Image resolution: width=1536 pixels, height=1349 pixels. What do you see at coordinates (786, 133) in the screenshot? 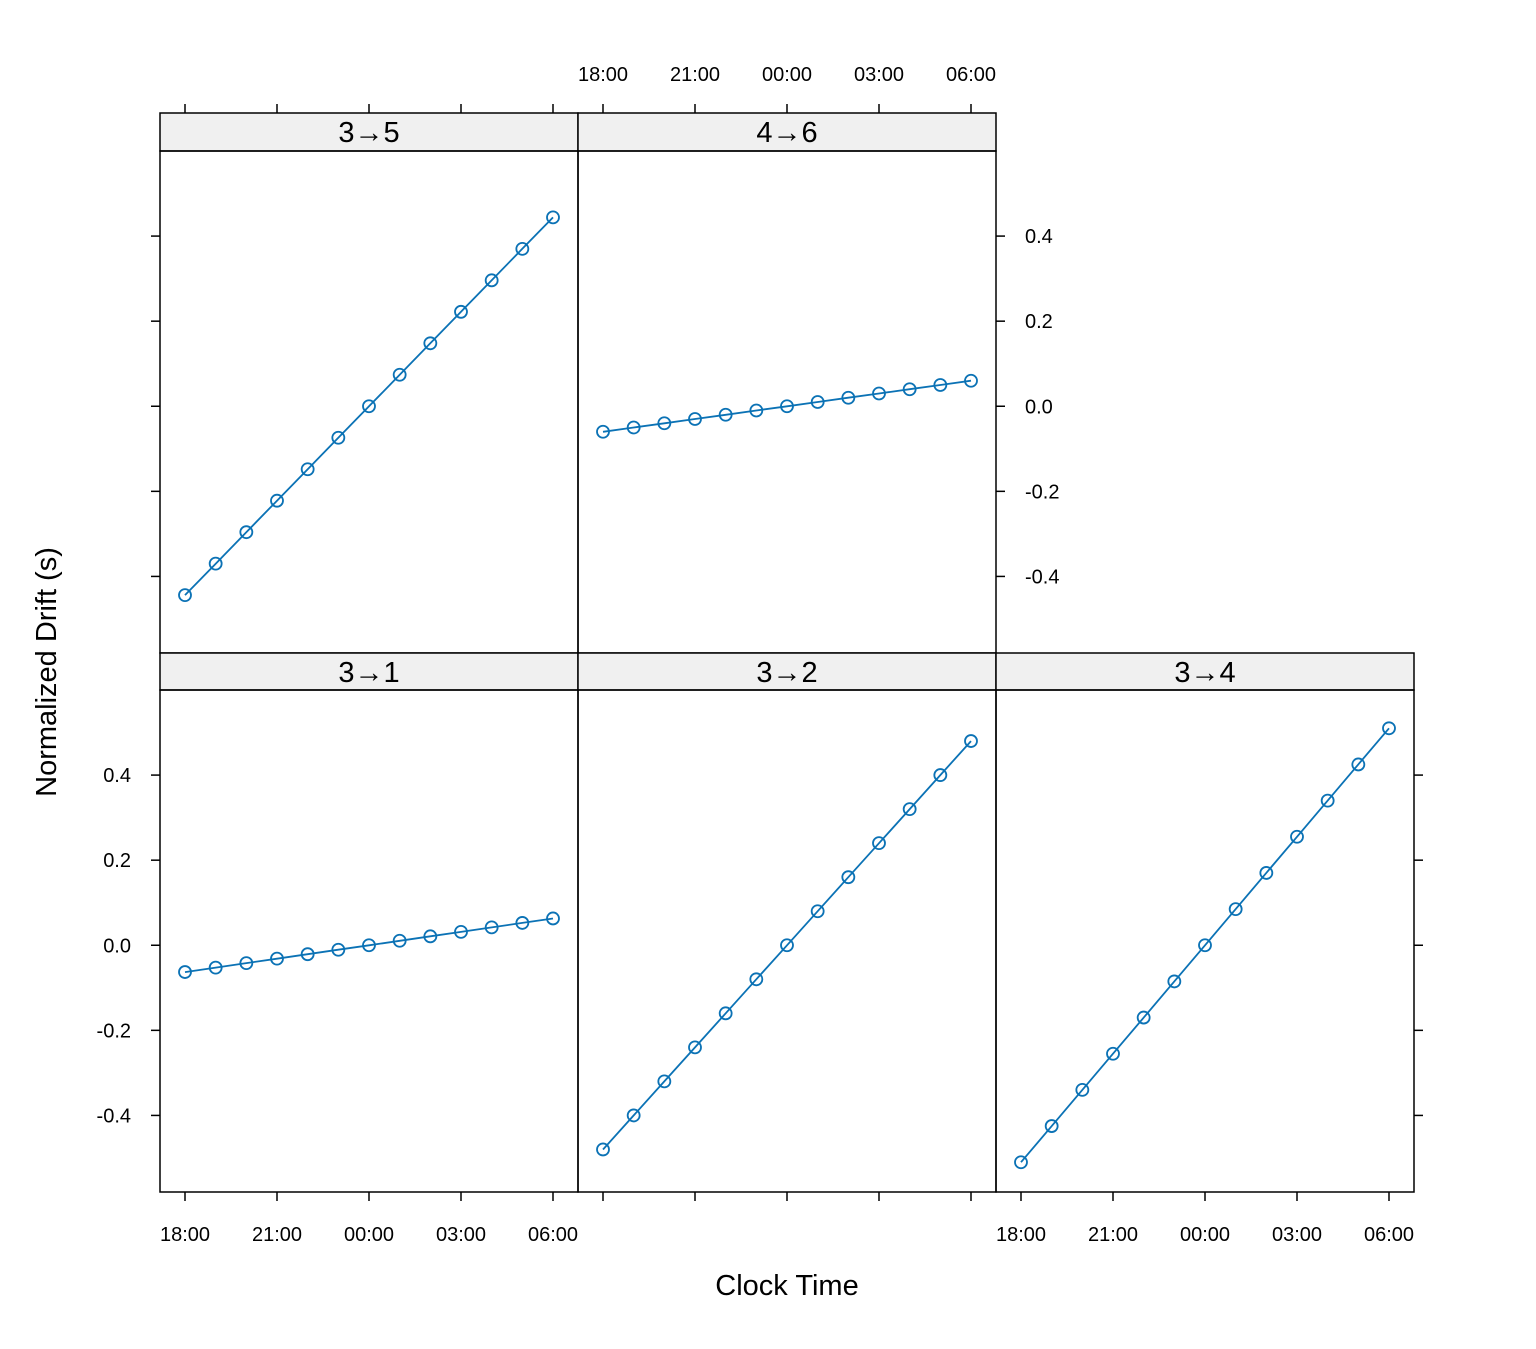
I see `panel-strip-label: 4→6` at bounding box center [786, 133].